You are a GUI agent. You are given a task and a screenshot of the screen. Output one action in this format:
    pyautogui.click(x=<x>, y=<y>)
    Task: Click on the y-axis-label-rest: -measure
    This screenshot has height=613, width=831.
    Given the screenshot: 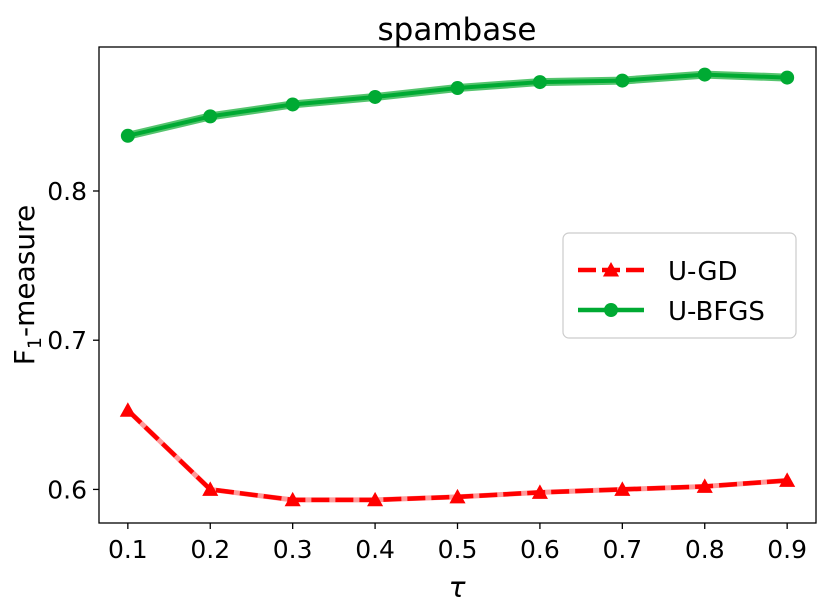 What is the action you would take?
    pyautogui.click(x=24, y=271)
    